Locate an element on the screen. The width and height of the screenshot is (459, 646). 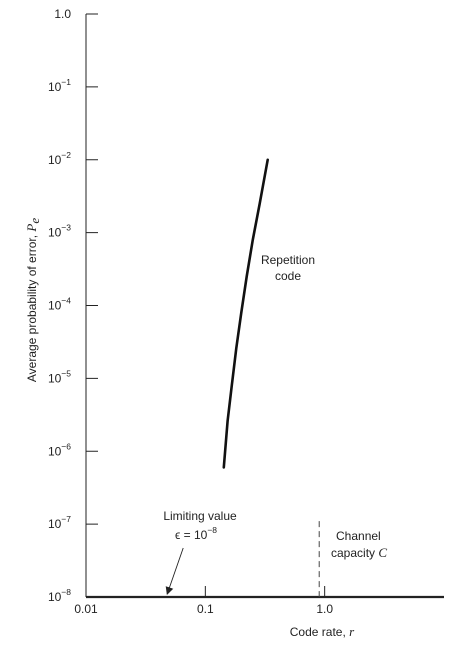
series-label-line1: Repetition is located at coordinates (288, 260).